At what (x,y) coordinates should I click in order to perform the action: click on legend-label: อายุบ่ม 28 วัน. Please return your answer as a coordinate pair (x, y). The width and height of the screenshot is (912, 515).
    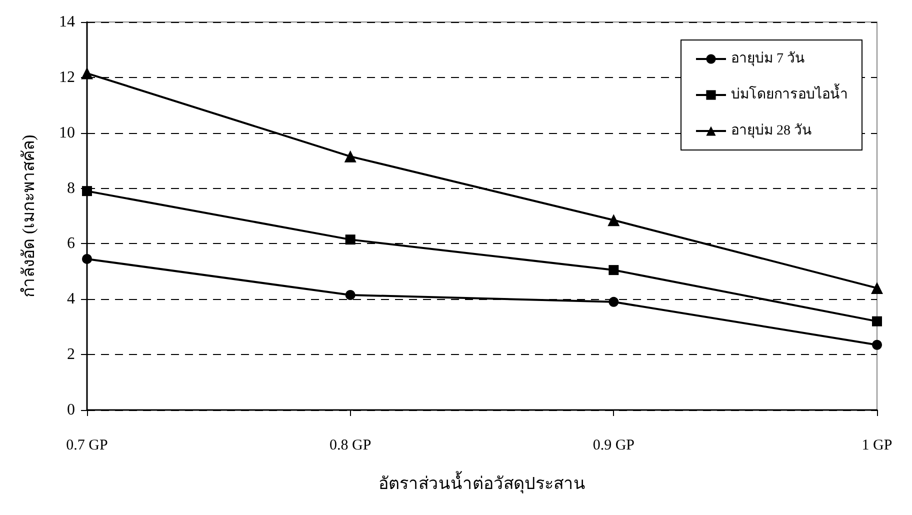
    Looking at the image, I should click on (771, 131).